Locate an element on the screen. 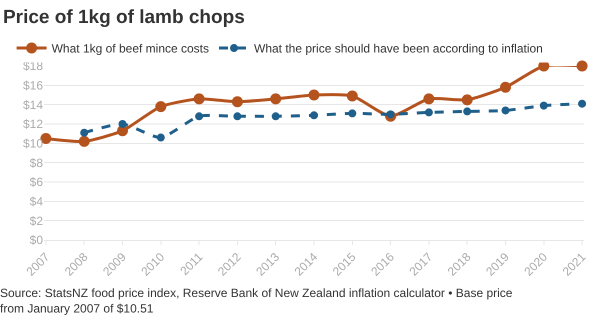  y-tick-label: $14 is located at coordinates (33, 105).